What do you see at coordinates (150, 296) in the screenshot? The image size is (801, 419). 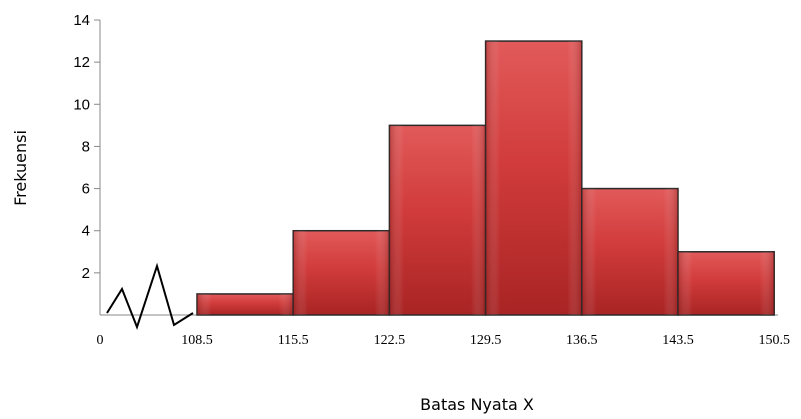 I see `axis-break-zigzag` at bounding box center [150, 296].